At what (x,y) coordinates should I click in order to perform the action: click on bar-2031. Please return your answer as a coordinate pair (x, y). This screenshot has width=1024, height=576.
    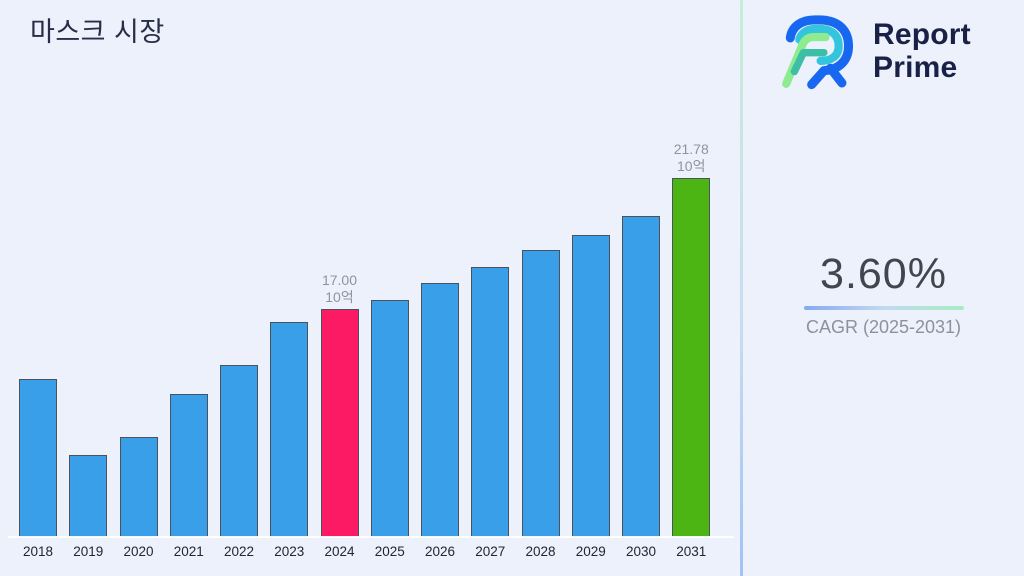
    Looking at the image, I should click on (691, 357).